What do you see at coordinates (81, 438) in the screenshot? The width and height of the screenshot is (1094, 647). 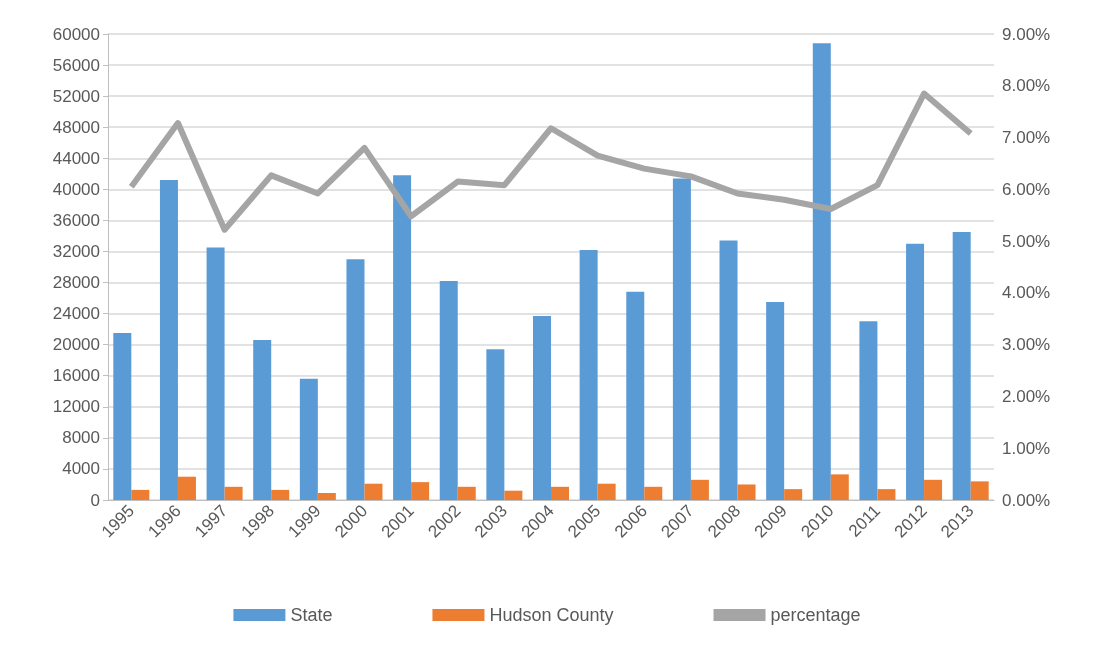 I see `y-tick-label: 8000` at bounding box center [81, 438].